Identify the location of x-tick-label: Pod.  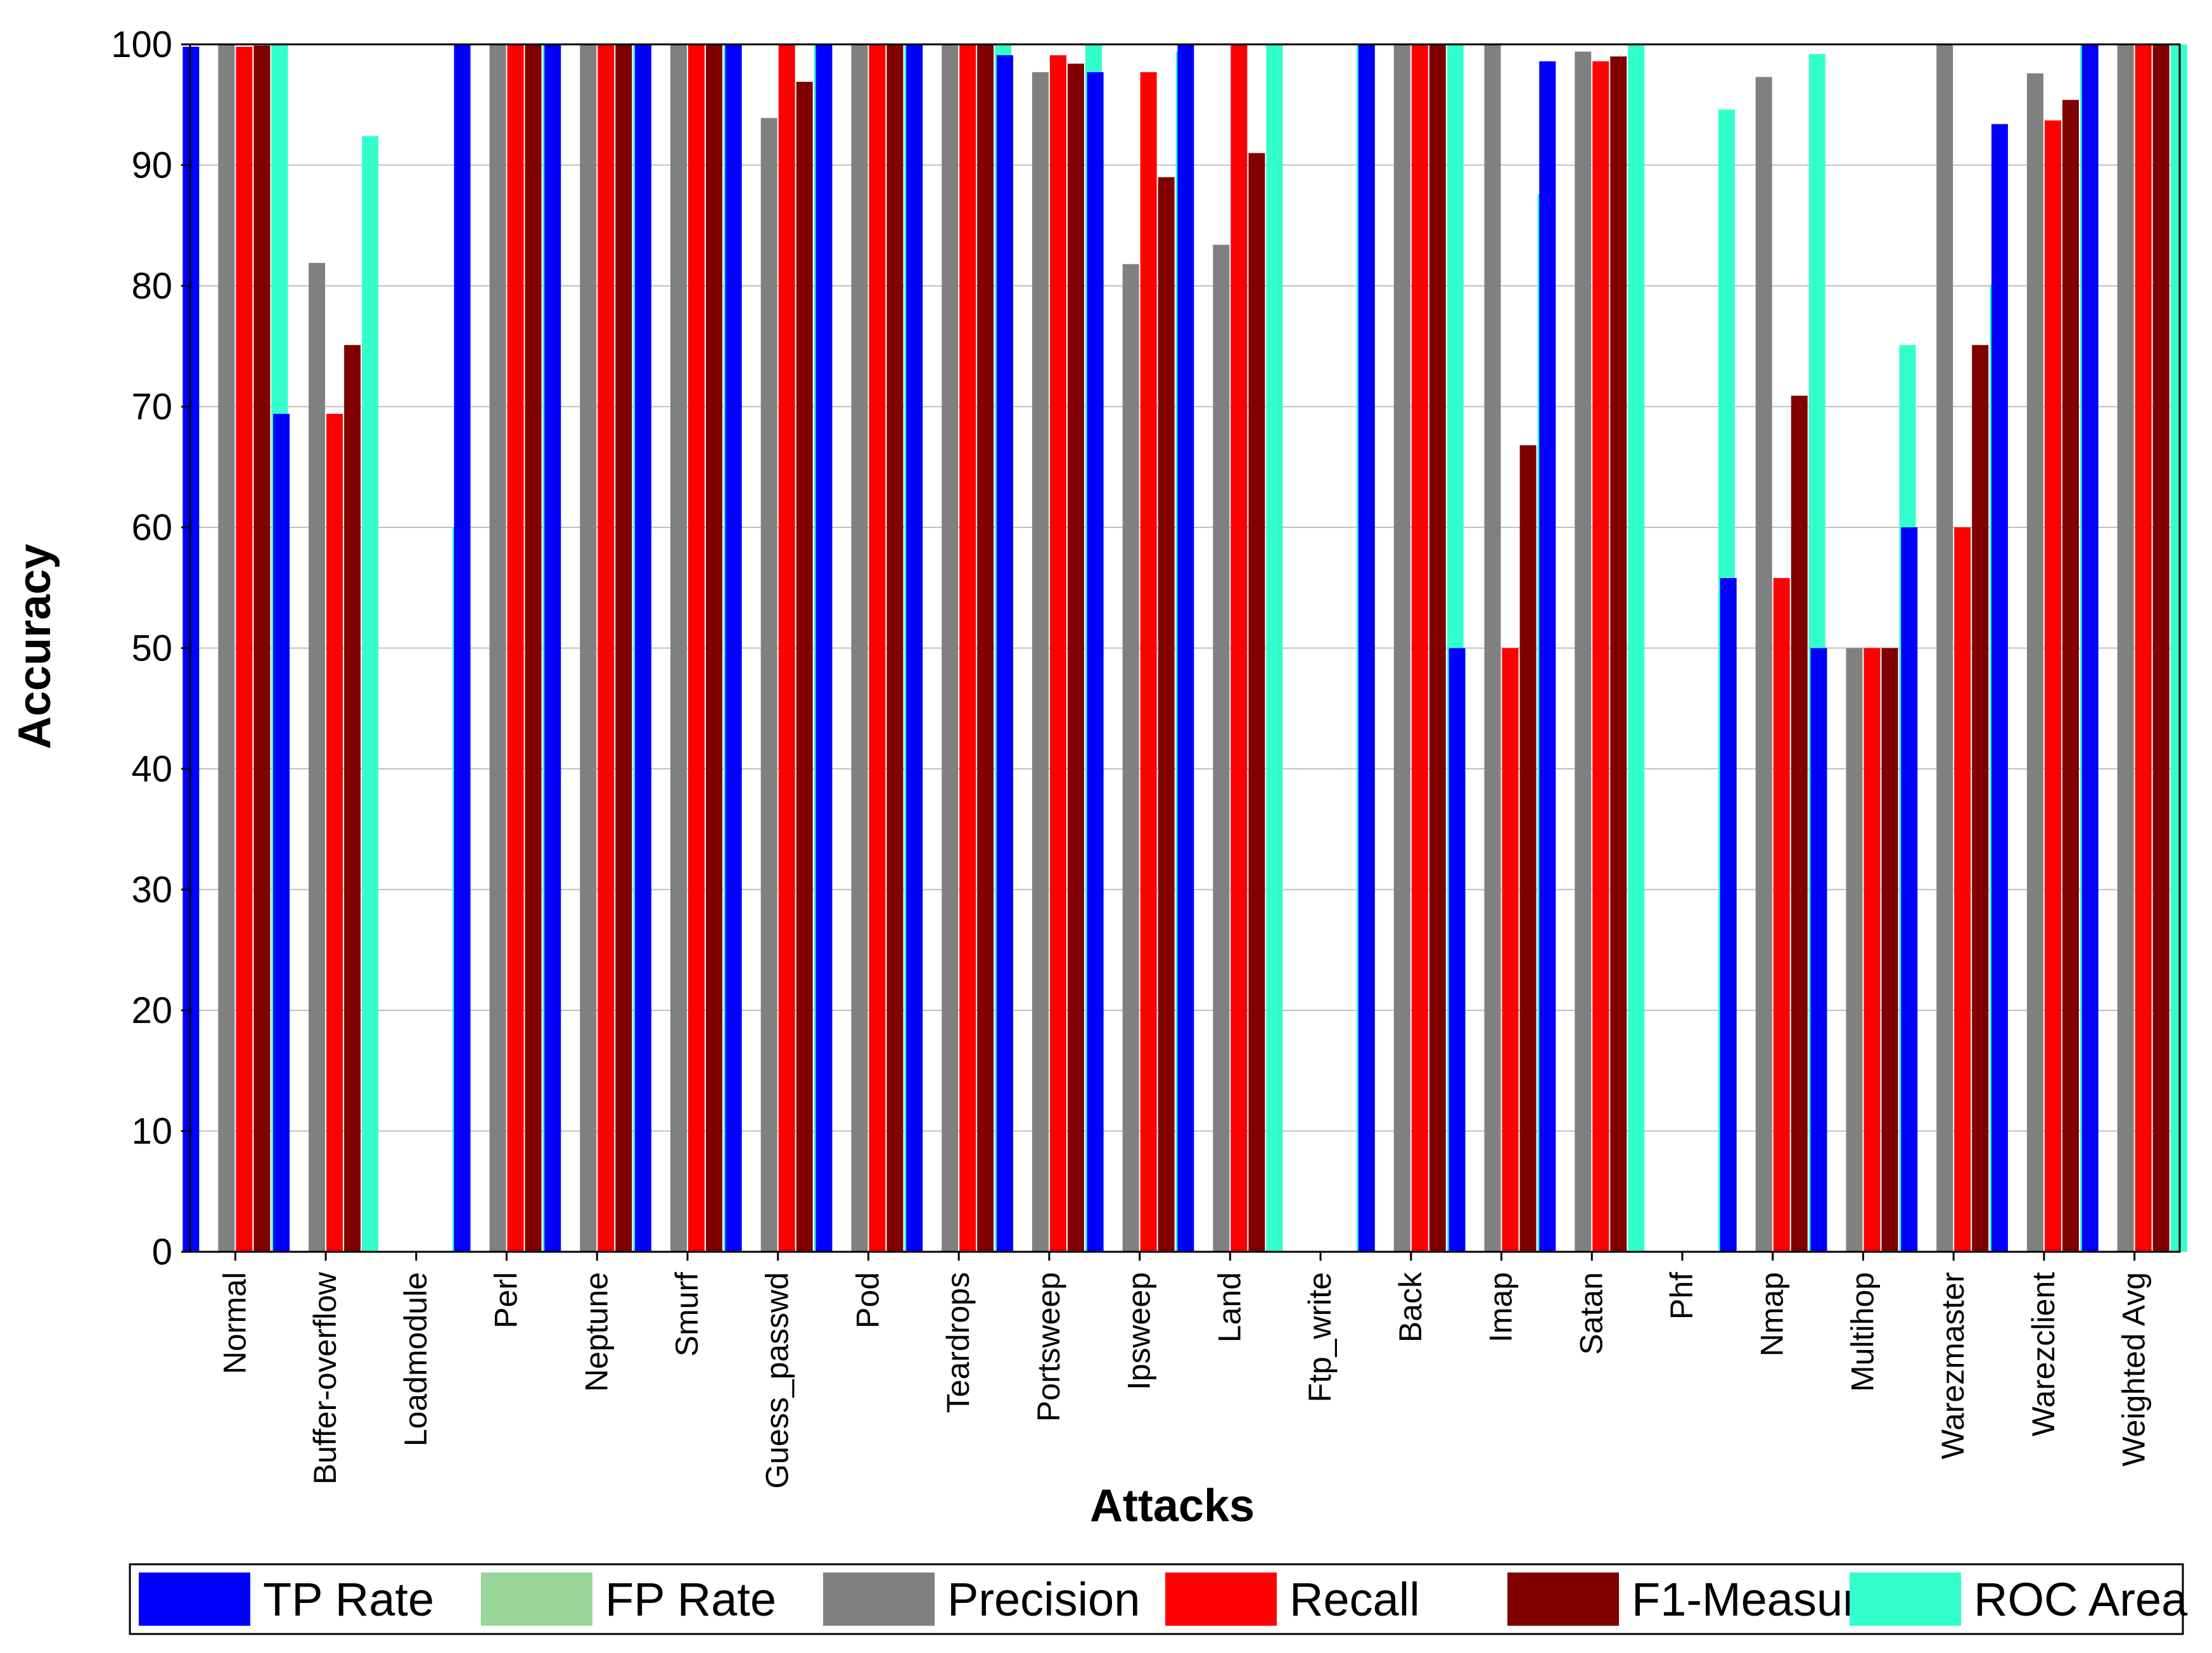
(867, 1300).